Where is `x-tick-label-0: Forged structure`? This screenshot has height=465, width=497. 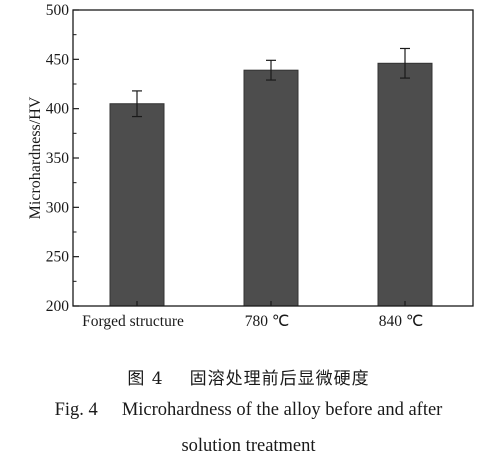
x-tick-label-0: Forged structure is located at coordinates (133, 321).